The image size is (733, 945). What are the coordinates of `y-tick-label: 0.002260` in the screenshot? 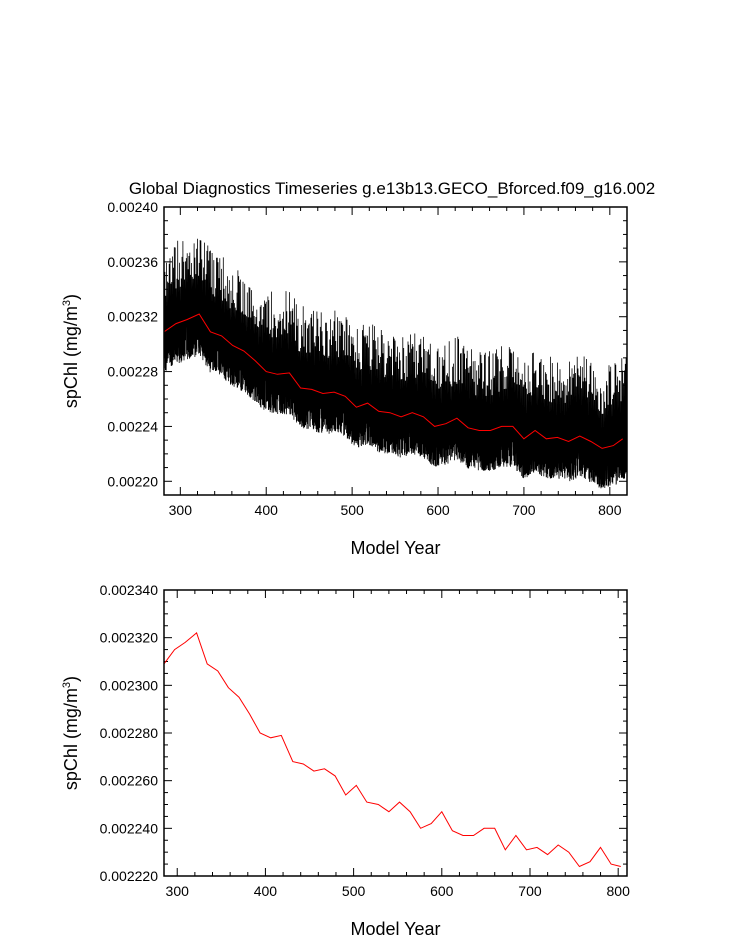 It's located at (129, 781).